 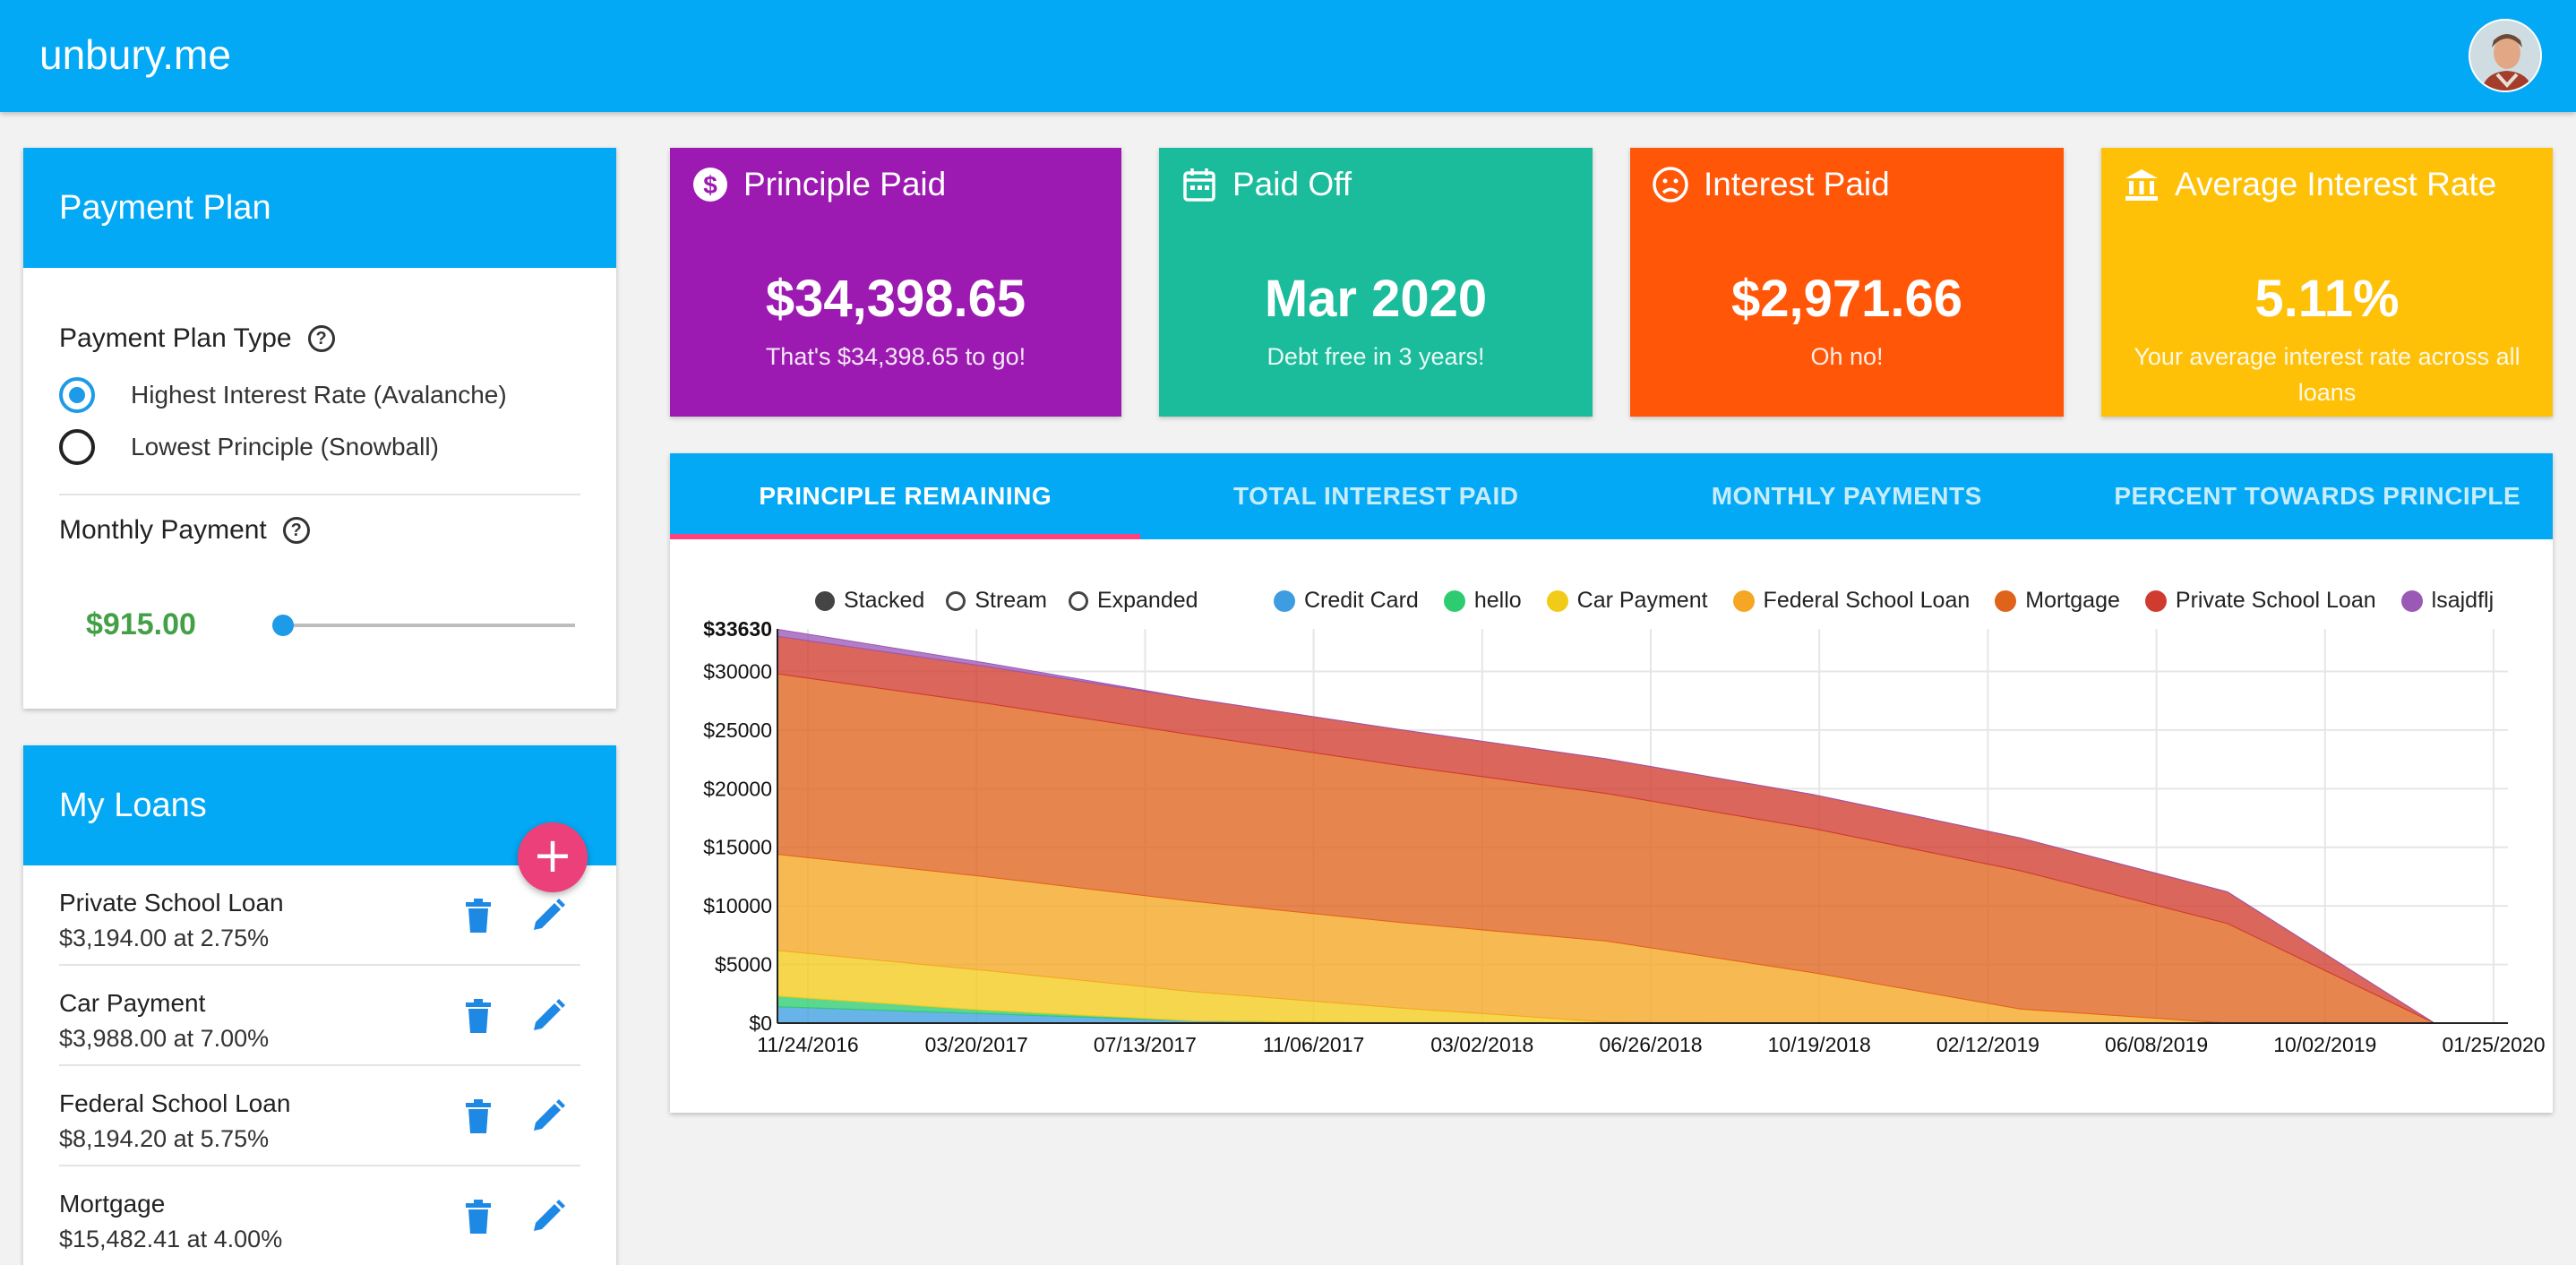 I want to click on active-tab-indicator, so click(x=905, y=536).